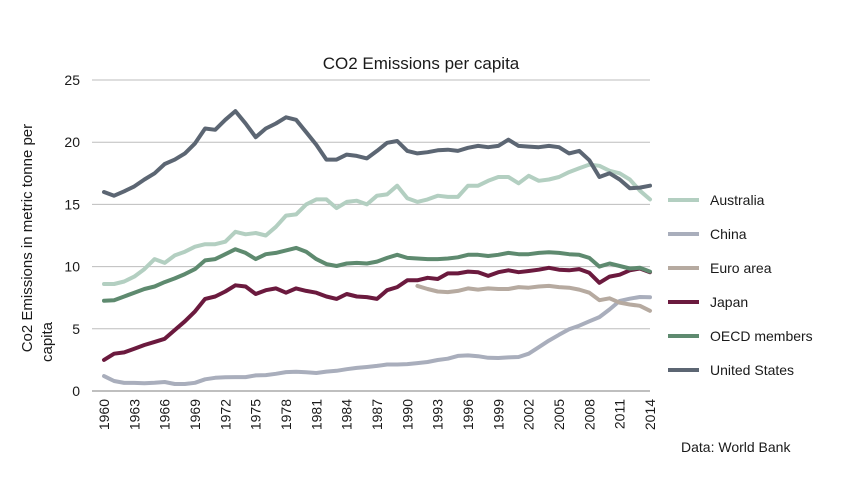 The height and width of the screenshot is (481, 841). Describe the element at coordinates (438, 414) in the screenshot. I see `x-tick-label: 1993` at that location.